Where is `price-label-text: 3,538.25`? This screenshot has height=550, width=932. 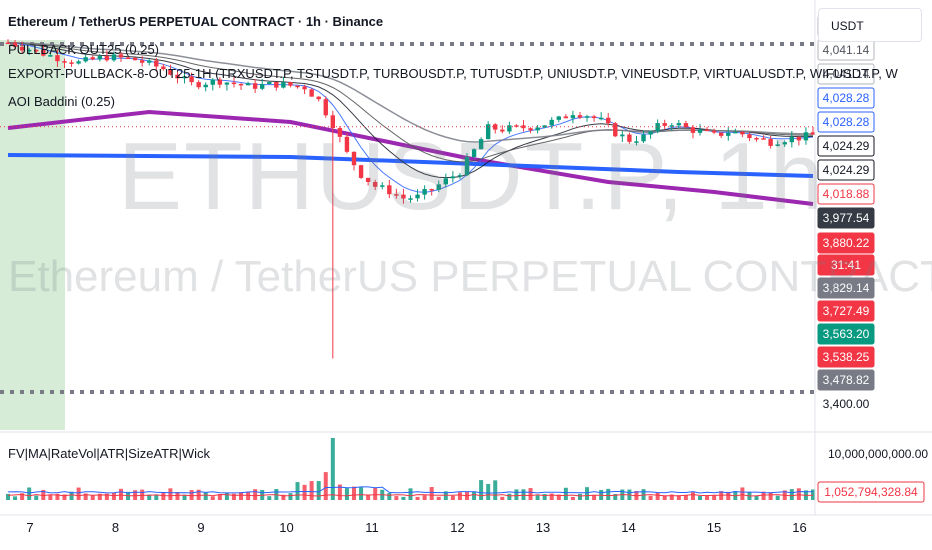
price-label-text: 3,538.25 is located at coordinates (846, 357).